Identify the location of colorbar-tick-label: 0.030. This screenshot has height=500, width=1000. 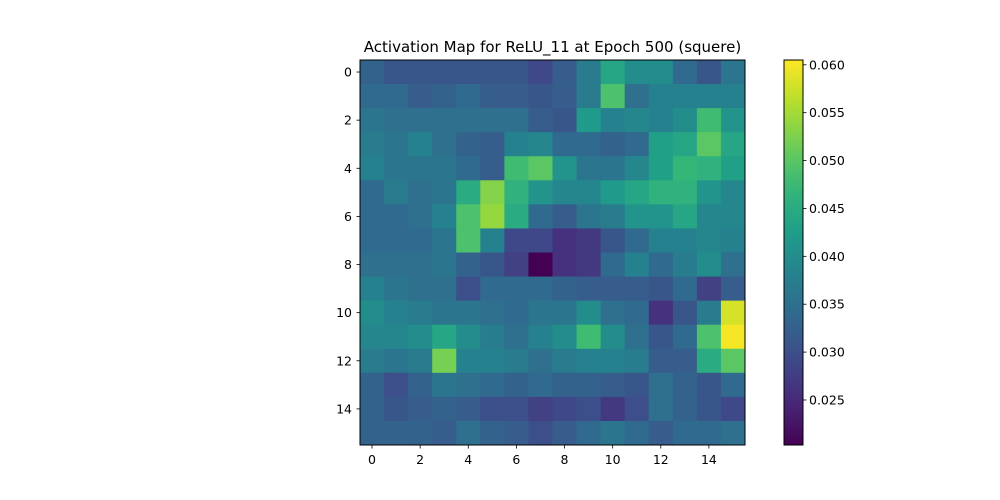
(827, 352).